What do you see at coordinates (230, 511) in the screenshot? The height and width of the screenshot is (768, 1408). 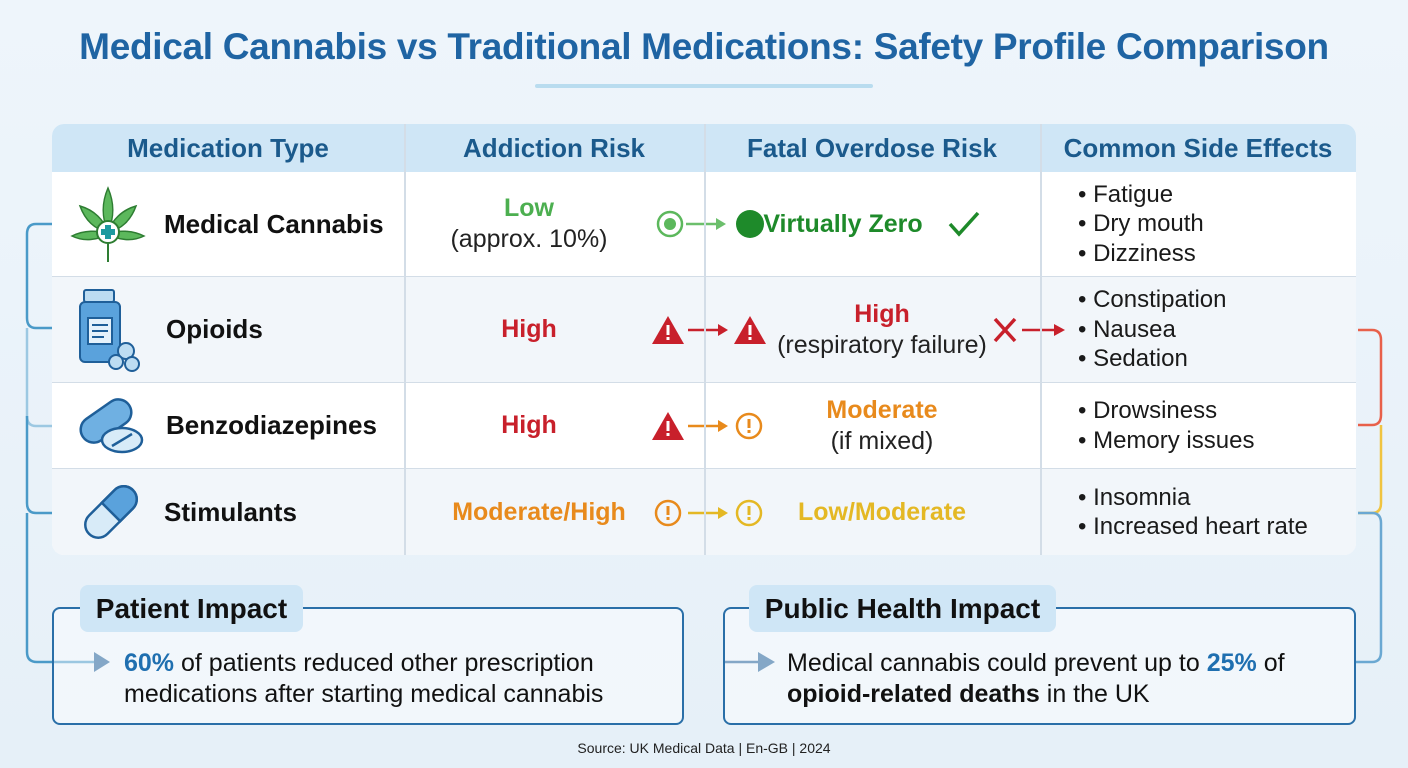 I see `medication-name: Stimulants` at bounding box center [230, 511].